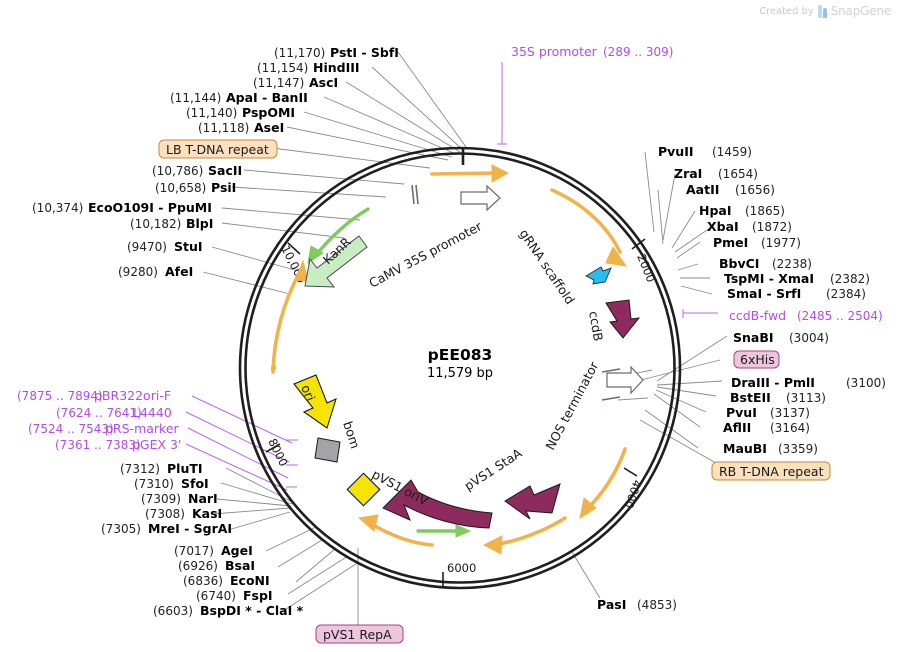 Image resolution: width=901 pixels, height=652 pixels. Describe the element at coordinates (195, 187) in the screenshot. I see `site-label: (10,658) PsiI` at that location.